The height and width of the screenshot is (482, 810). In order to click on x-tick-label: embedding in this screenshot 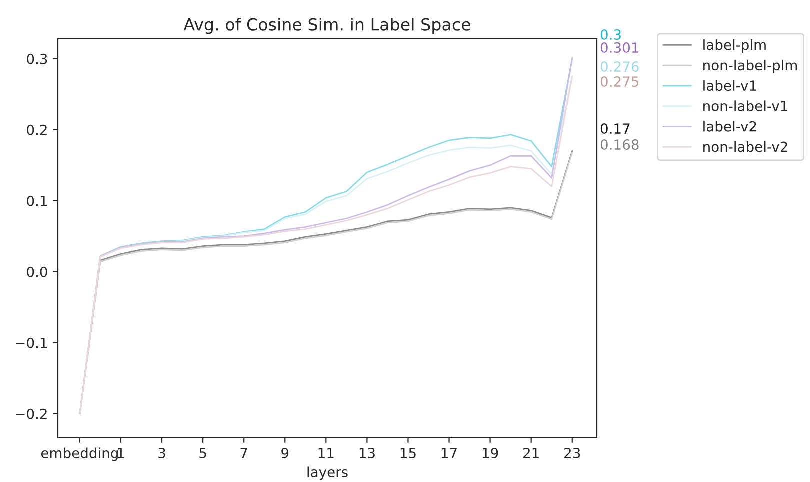, I will do `click(79, 455)`.